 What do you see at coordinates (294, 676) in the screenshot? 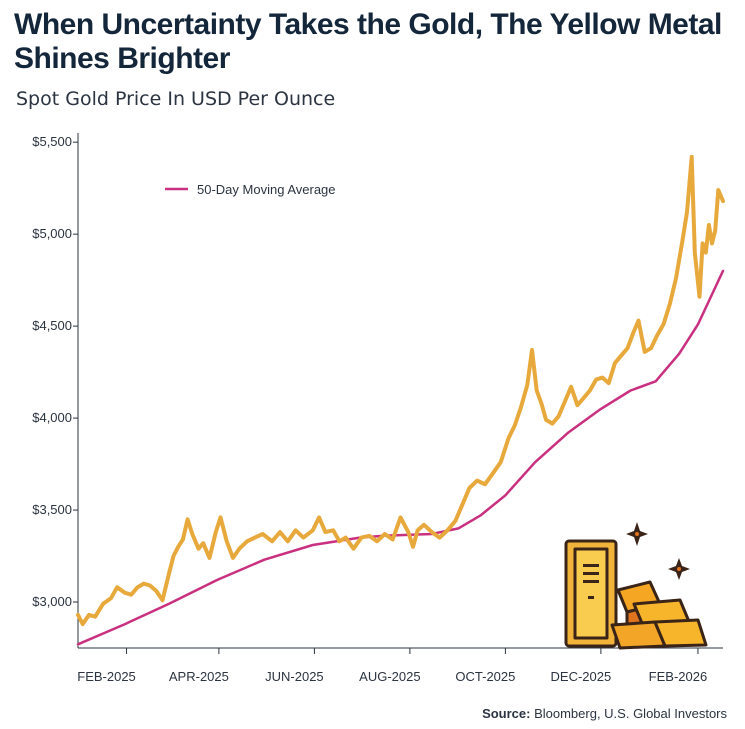
I see `x-tick-label: JUN-2025` at bounding box center [294, 676].